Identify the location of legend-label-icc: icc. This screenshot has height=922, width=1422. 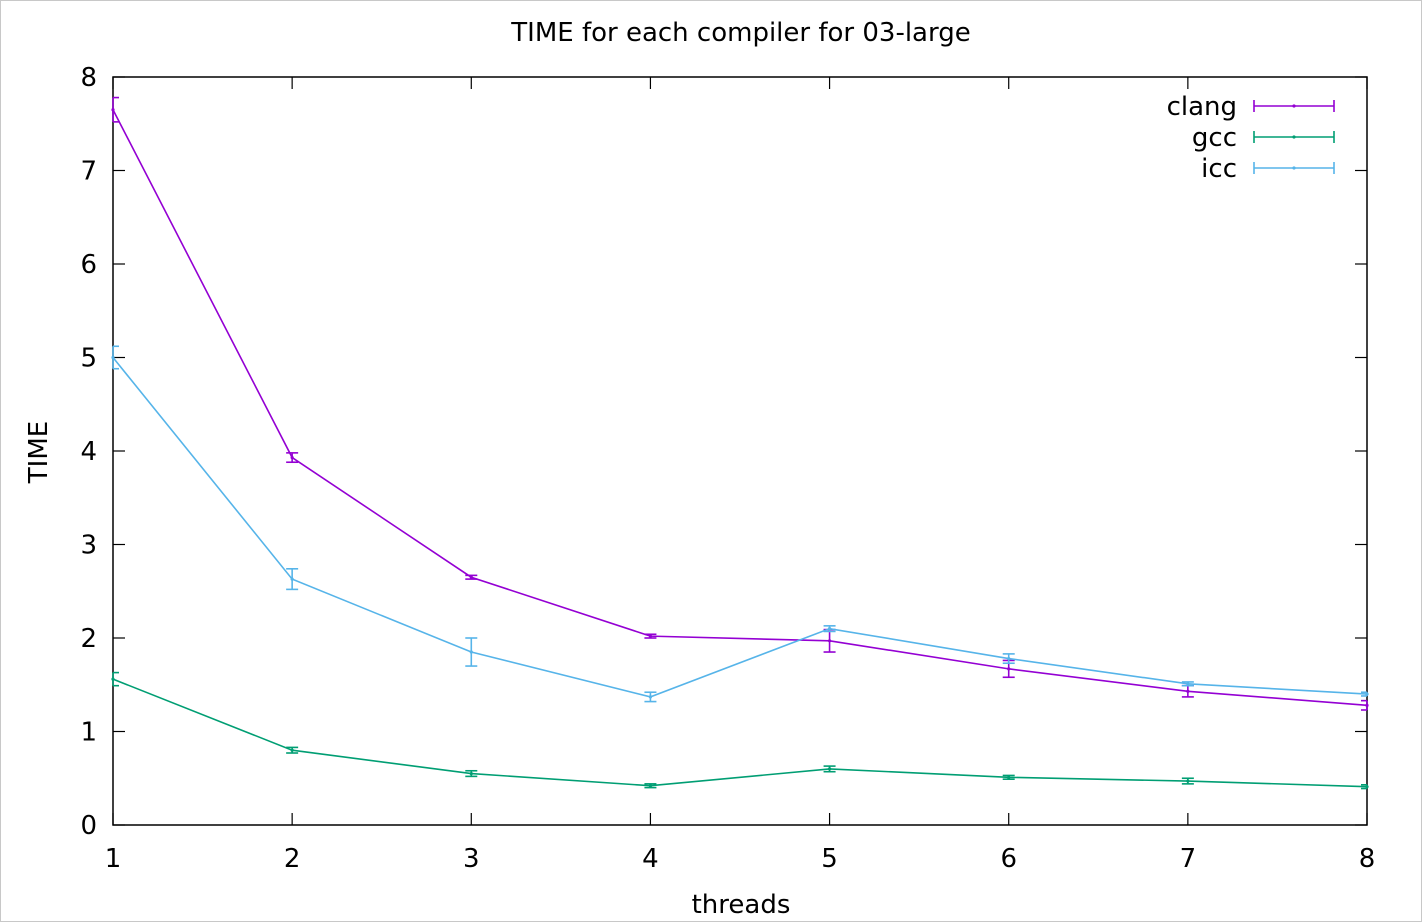
(1219, 169).